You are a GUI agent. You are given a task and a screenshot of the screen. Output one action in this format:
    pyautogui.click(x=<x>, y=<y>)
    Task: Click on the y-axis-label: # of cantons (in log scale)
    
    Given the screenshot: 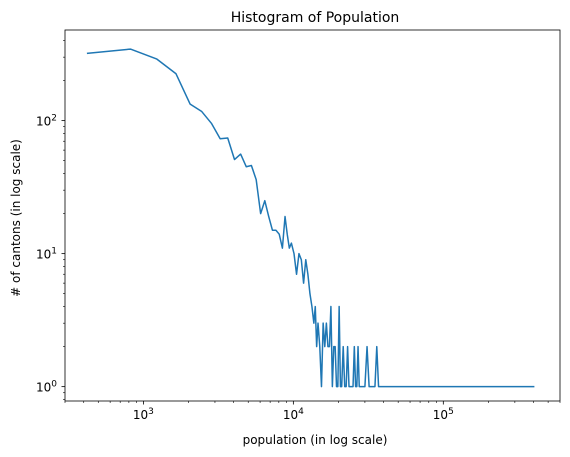 What is the action you would take?
    pyautogui.click(x=16, y=218)
    